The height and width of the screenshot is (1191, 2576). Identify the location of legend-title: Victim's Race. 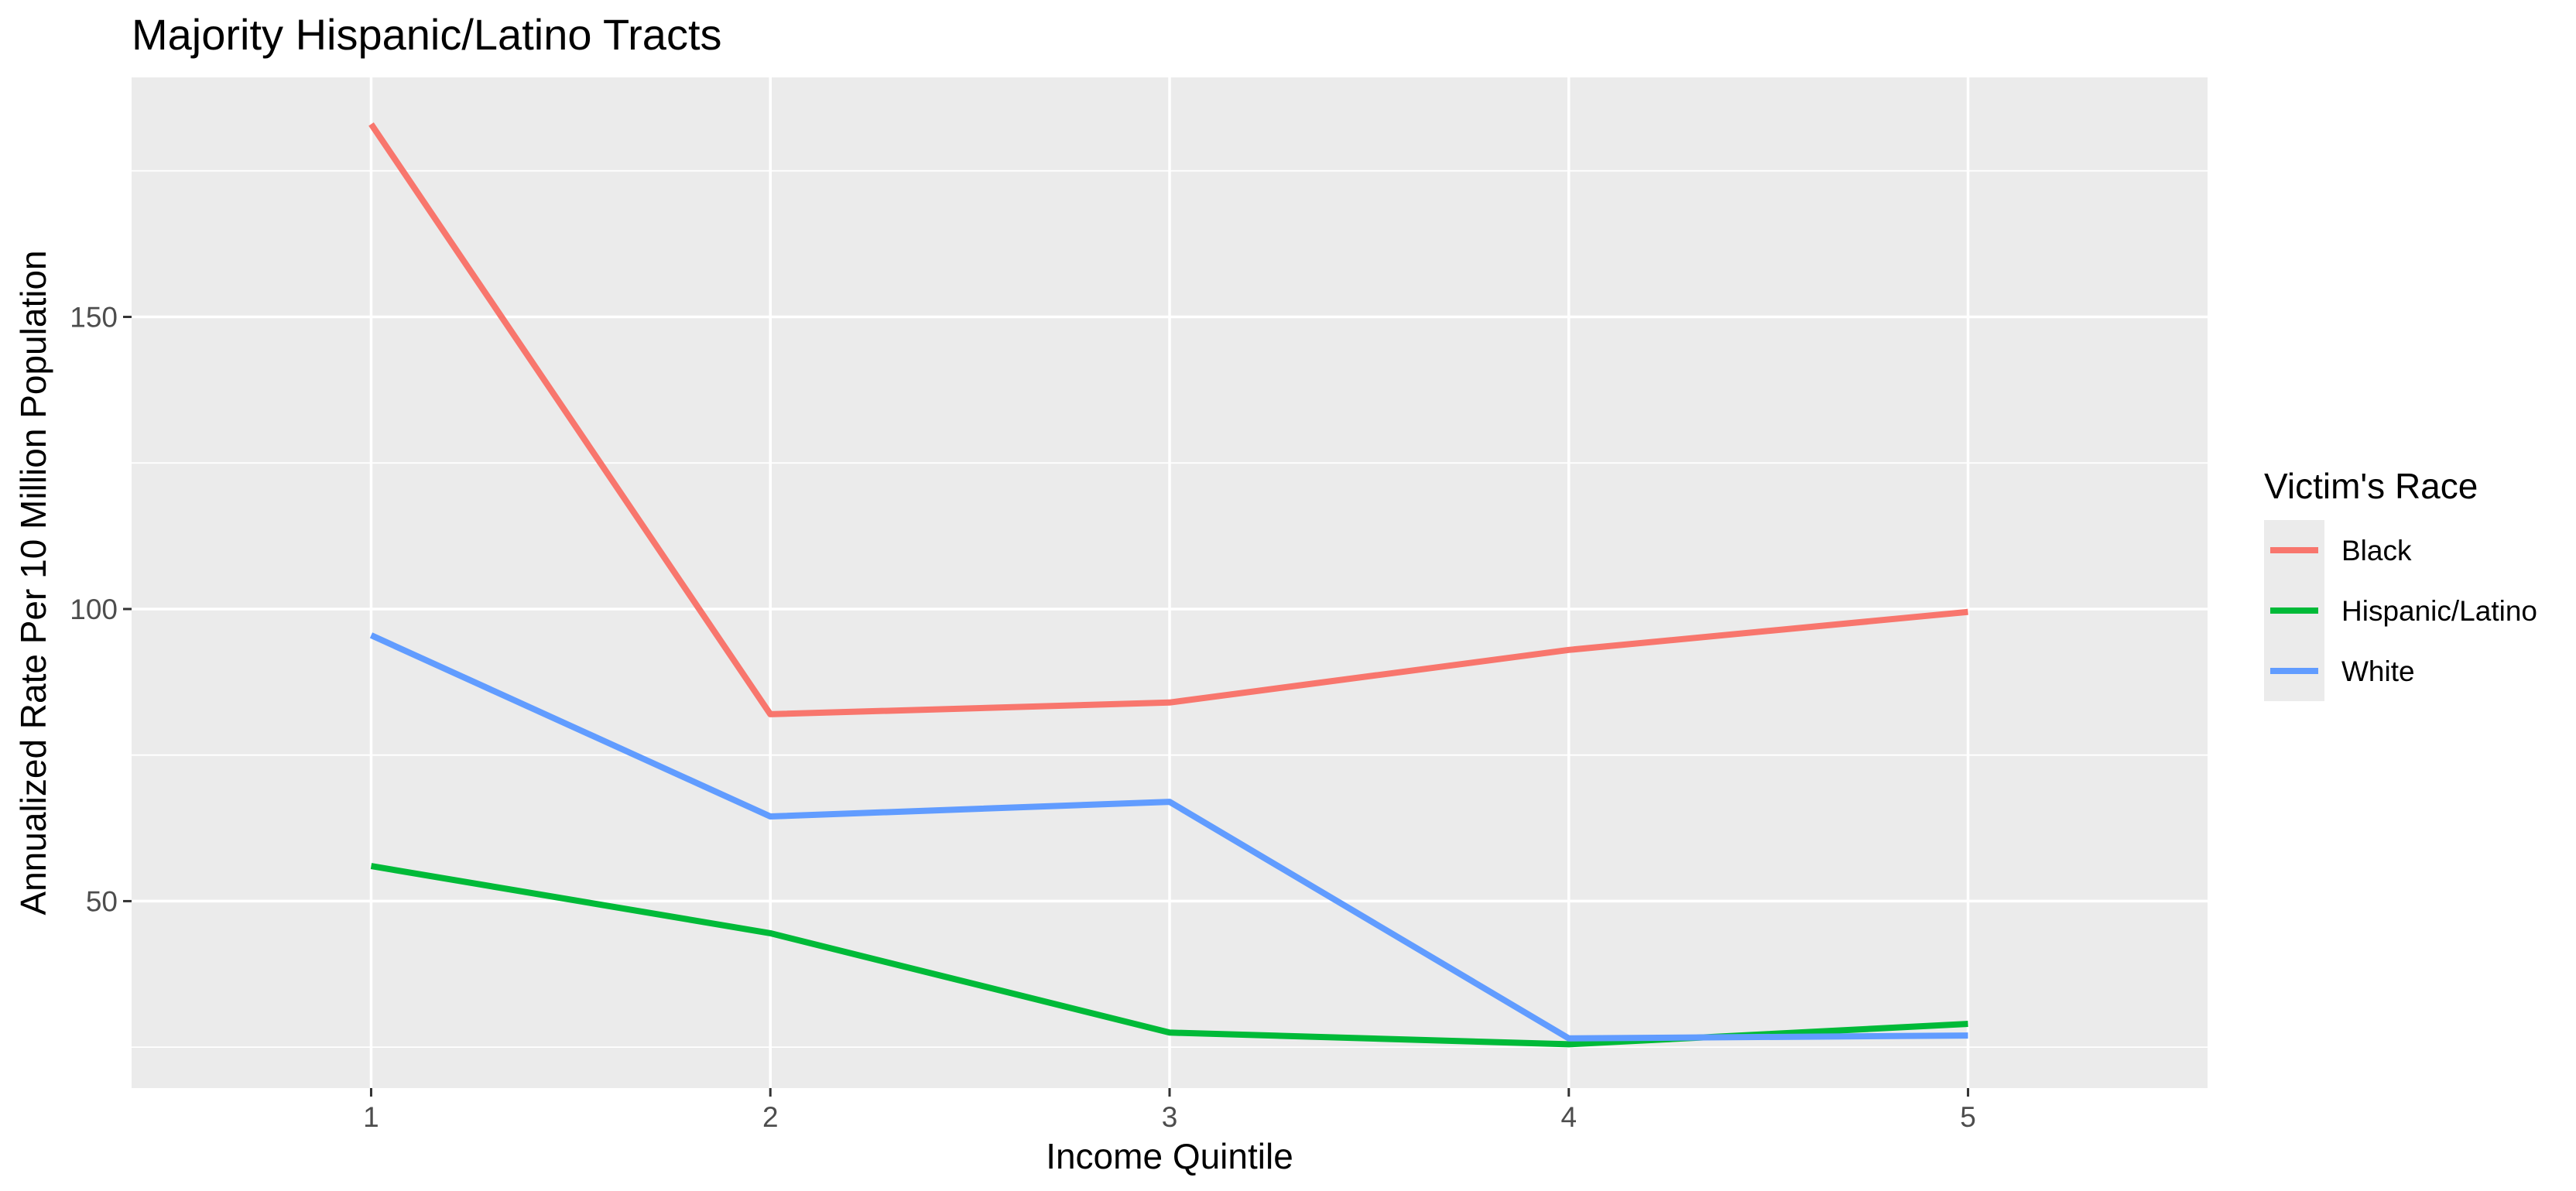
(2371, 486).